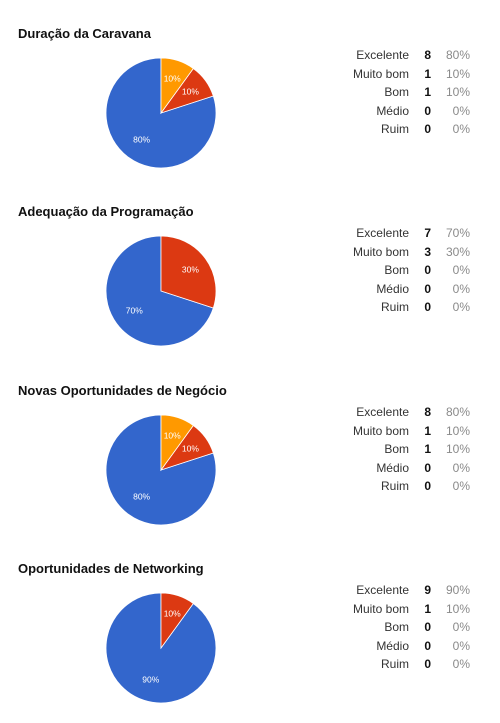  What do you see at coordinates (427, 55) in the screenshot?
I see `response-count: 8` at bounding box center [427, 55].